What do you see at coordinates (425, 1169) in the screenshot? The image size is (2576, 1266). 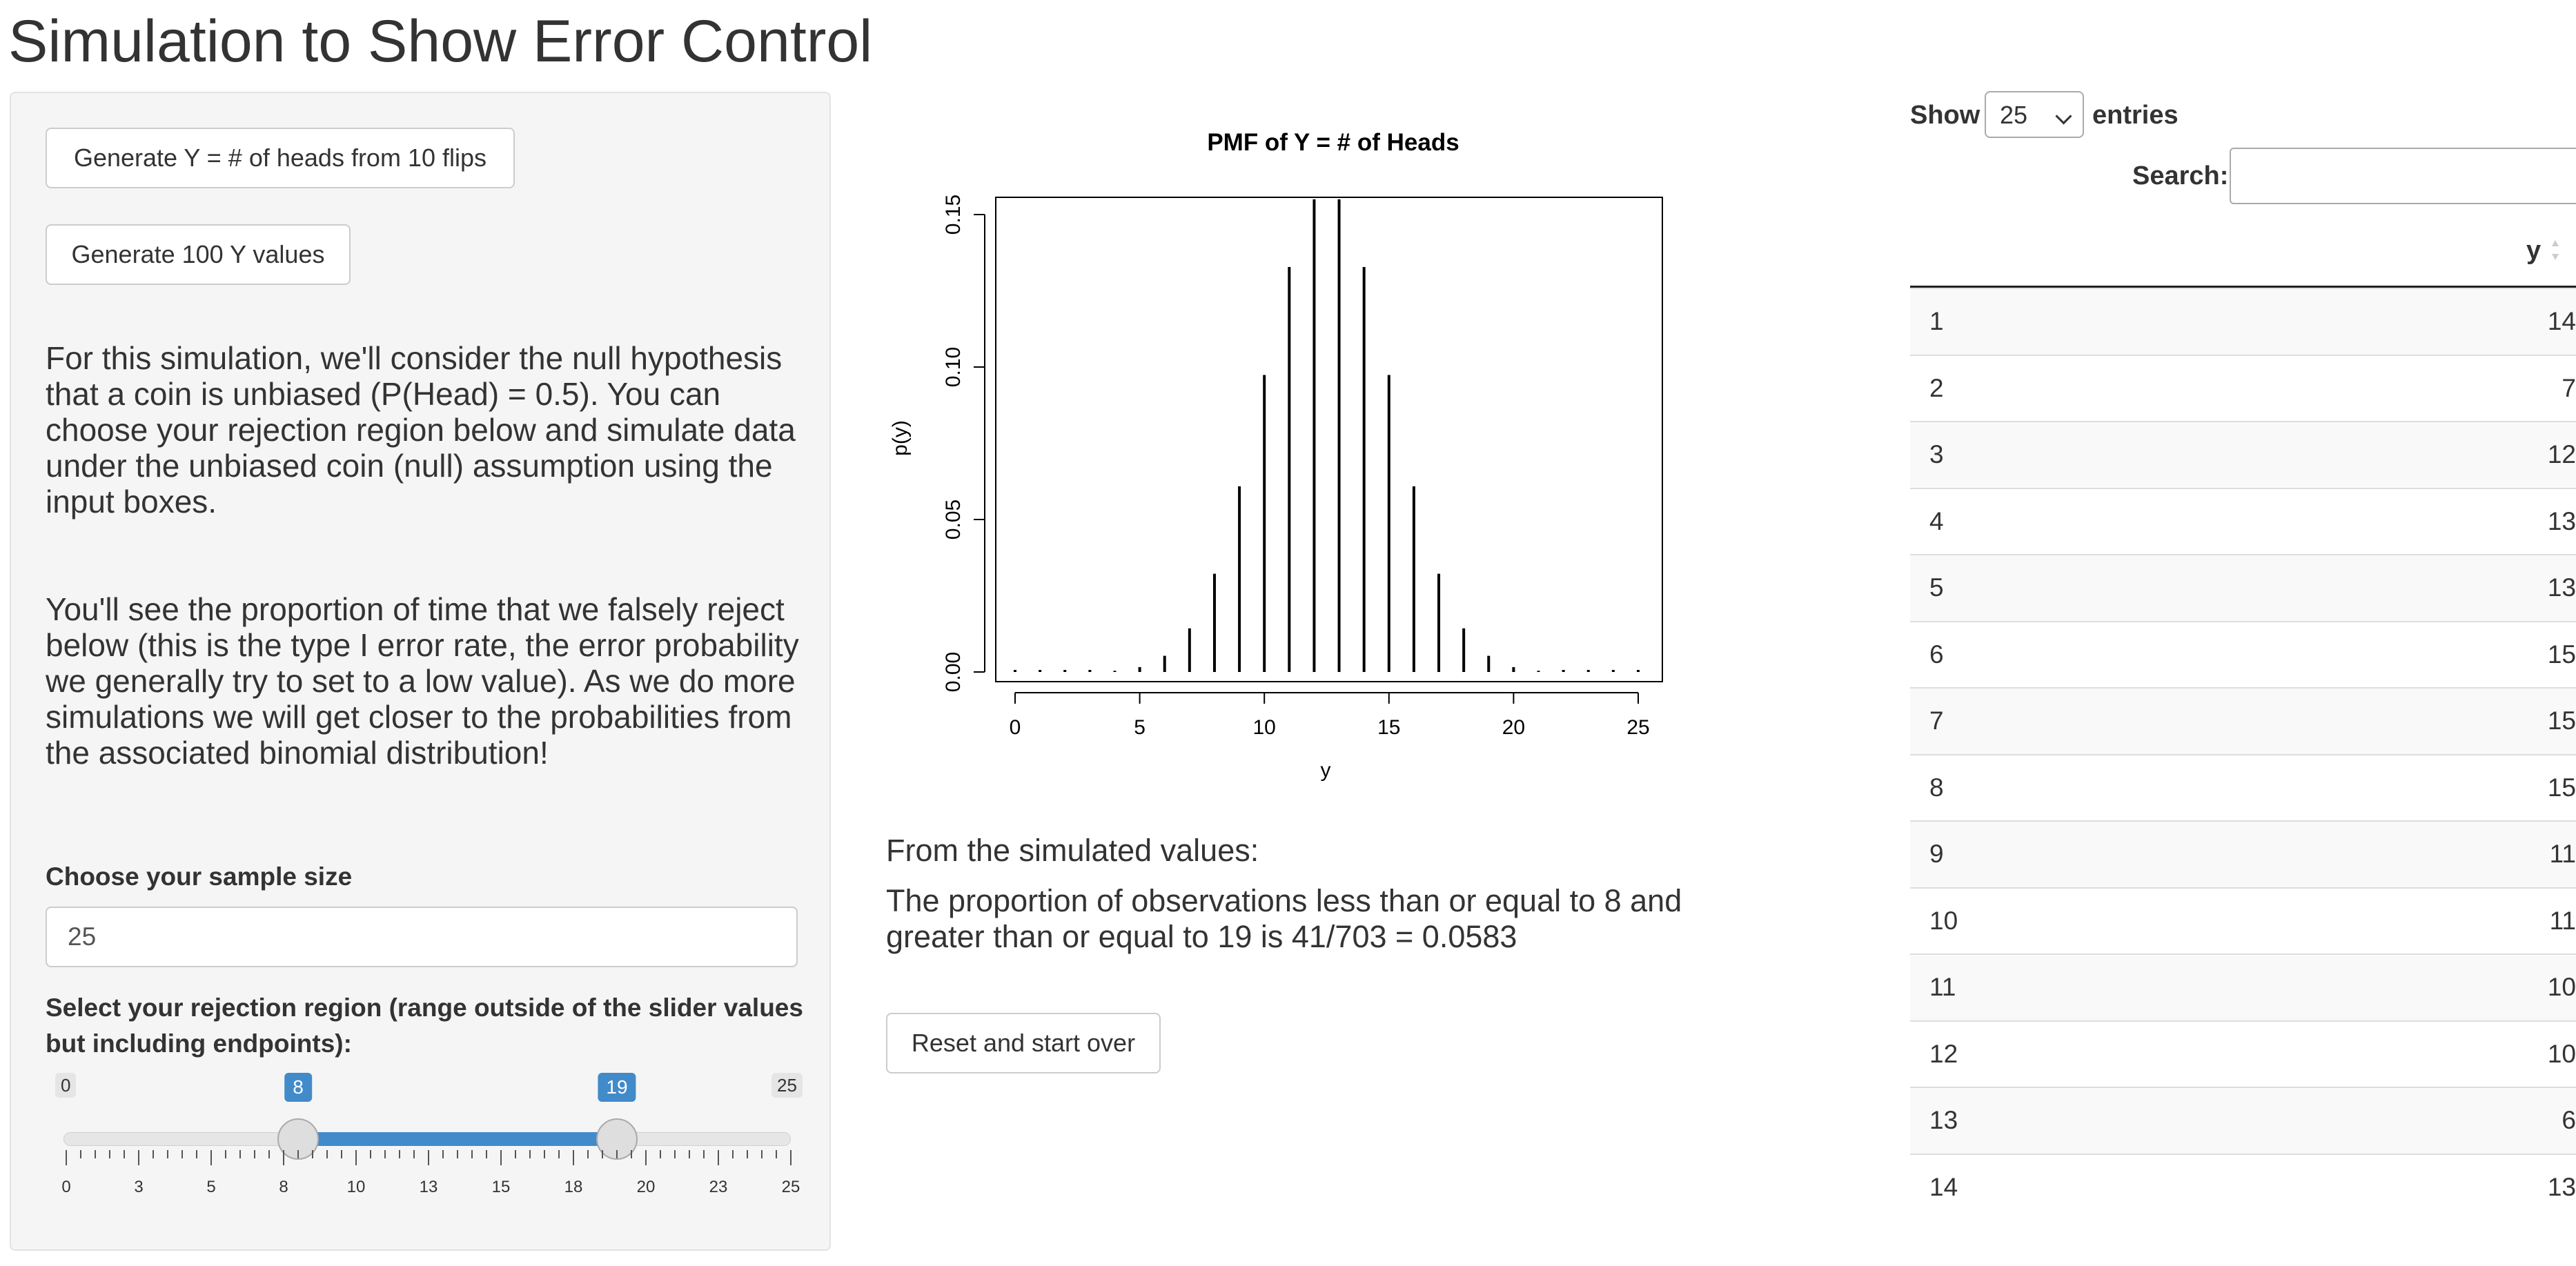 I see `rejection-region-slider: 0 25 8 19 0 3 5 8 10 13 15 18 20 23 25` at bounding box center [425, 1169].